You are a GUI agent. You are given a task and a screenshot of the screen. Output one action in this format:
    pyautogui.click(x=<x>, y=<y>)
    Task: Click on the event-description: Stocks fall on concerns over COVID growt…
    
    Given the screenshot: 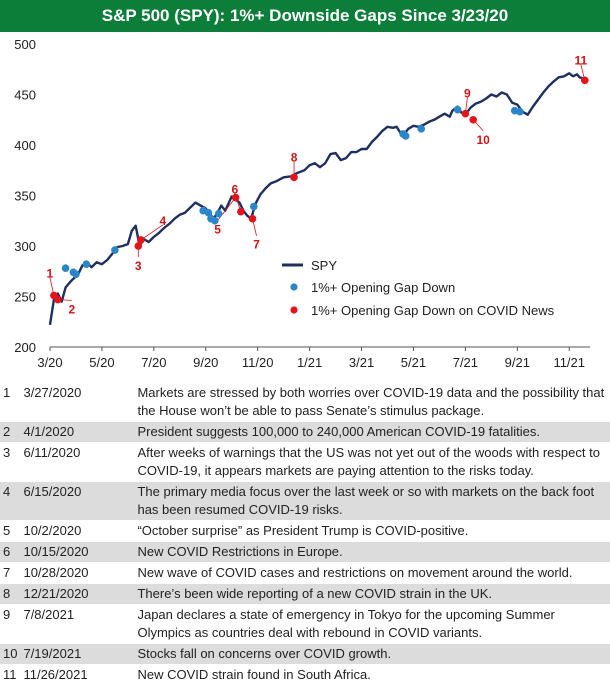 What is the action you would take?
    pyautogui.click(x=264, y=653)
    